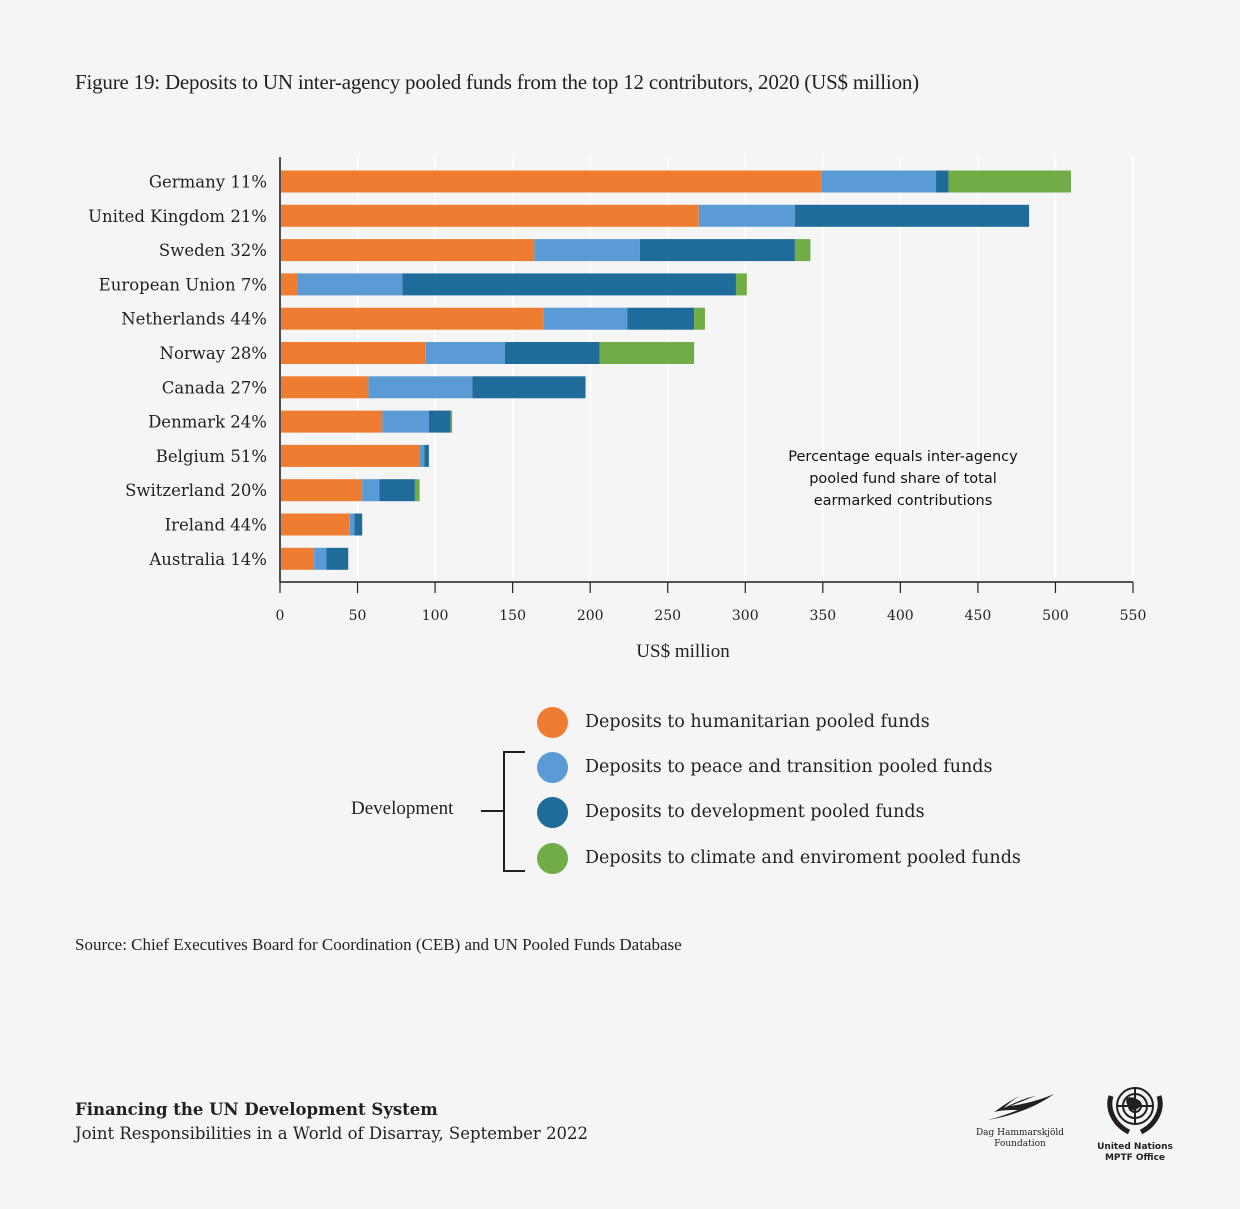 The width and height of the screenshot is (1240, 1209). I want to click on legend-label: Deposits to humanitarian pooled funds, so click(757, 722).